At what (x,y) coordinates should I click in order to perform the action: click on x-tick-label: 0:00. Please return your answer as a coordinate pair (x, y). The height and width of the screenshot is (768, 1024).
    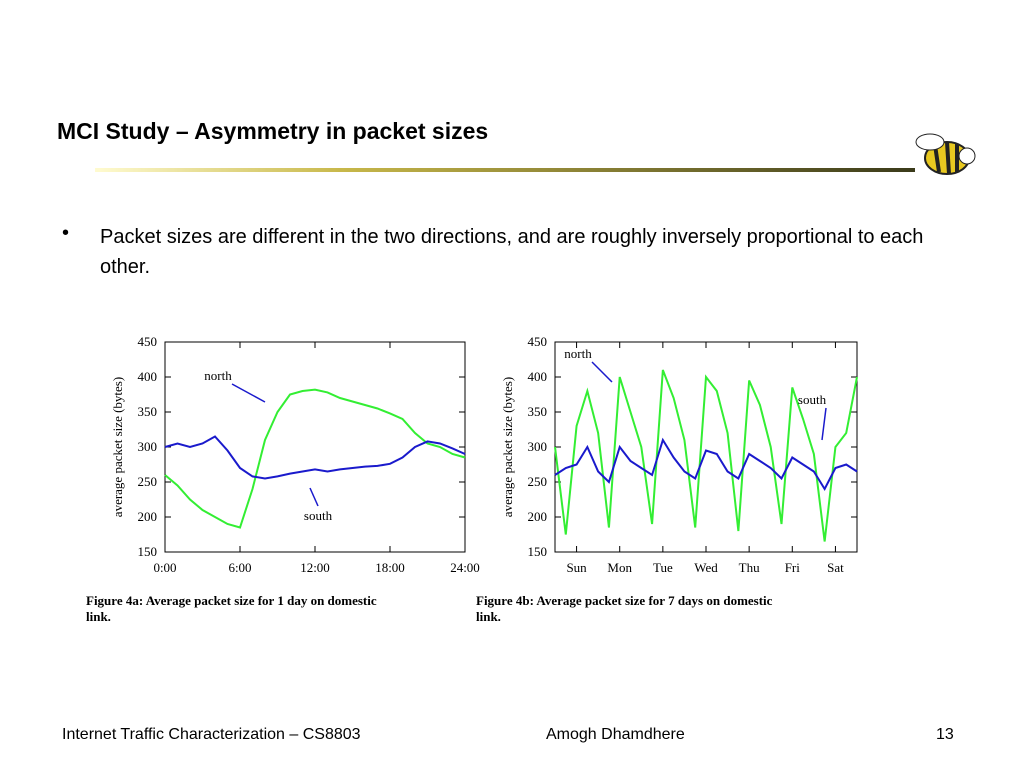
    Looking at the image, I should click on (164, 567).